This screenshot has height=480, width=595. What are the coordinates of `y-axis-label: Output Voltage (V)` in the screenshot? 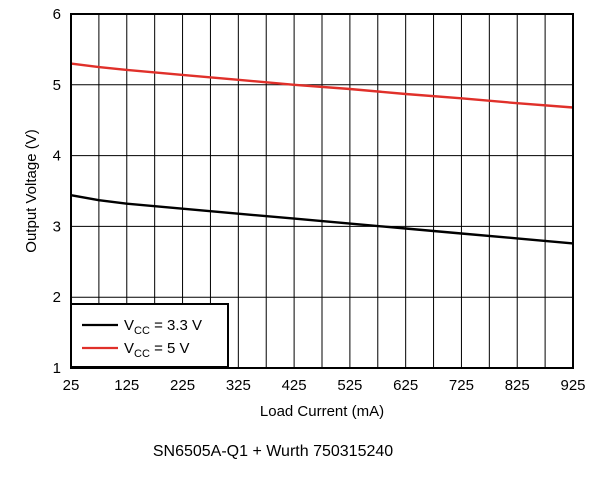 It's located at (31, 190).